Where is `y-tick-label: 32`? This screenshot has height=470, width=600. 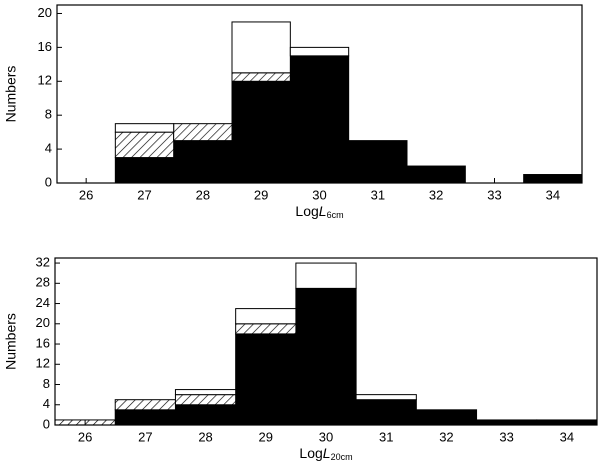
y-tick-label: 32 is located at coordinates (43, 261).